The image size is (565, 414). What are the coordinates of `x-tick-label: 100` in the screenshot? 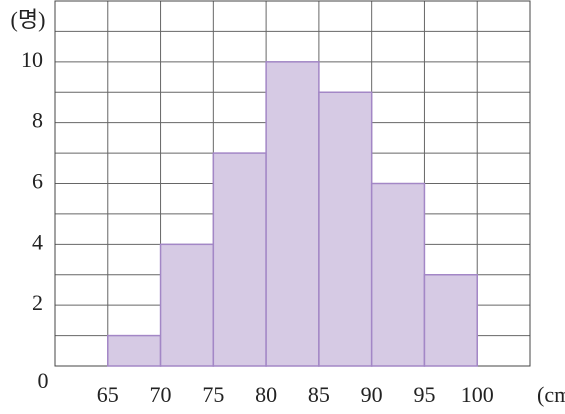 It's located at (477, 394).